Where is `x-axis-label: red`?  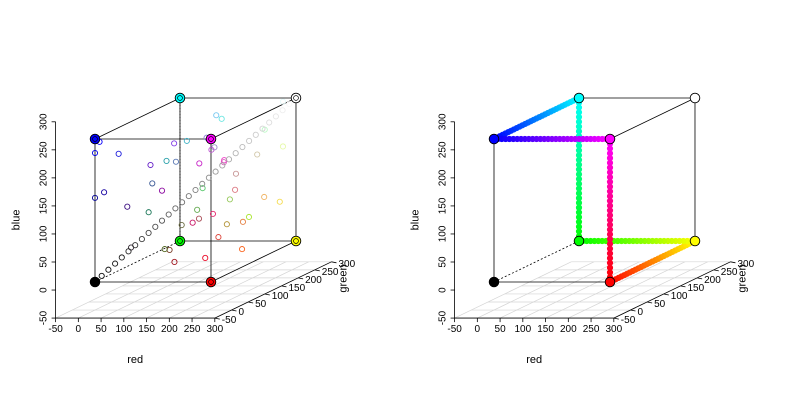 x-axis-label: red is located at coordinates (534, 360).